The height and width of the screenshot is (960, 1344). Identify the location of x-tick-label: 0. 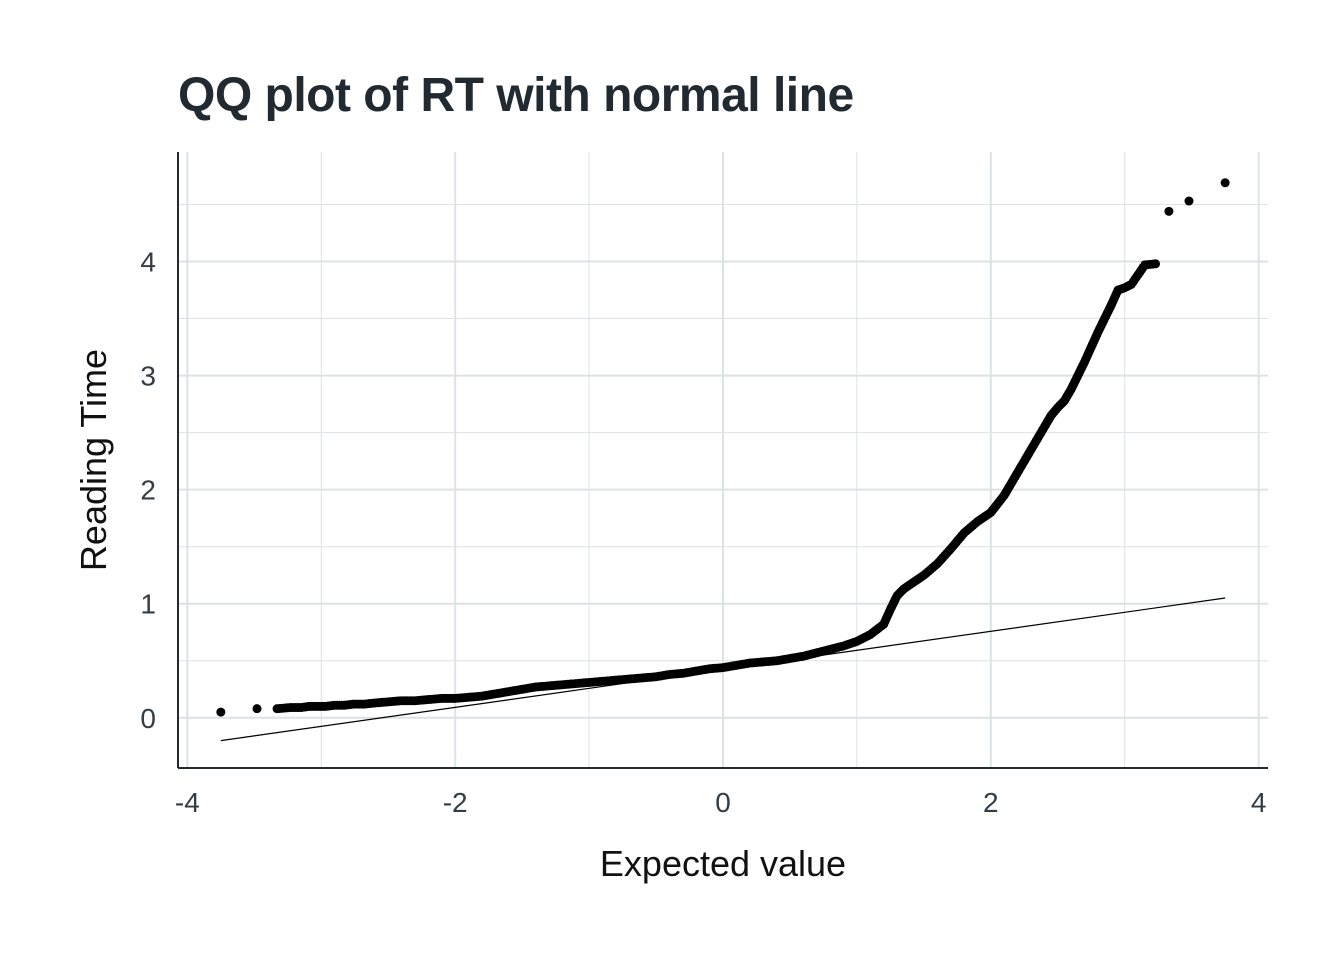
(723, 802).